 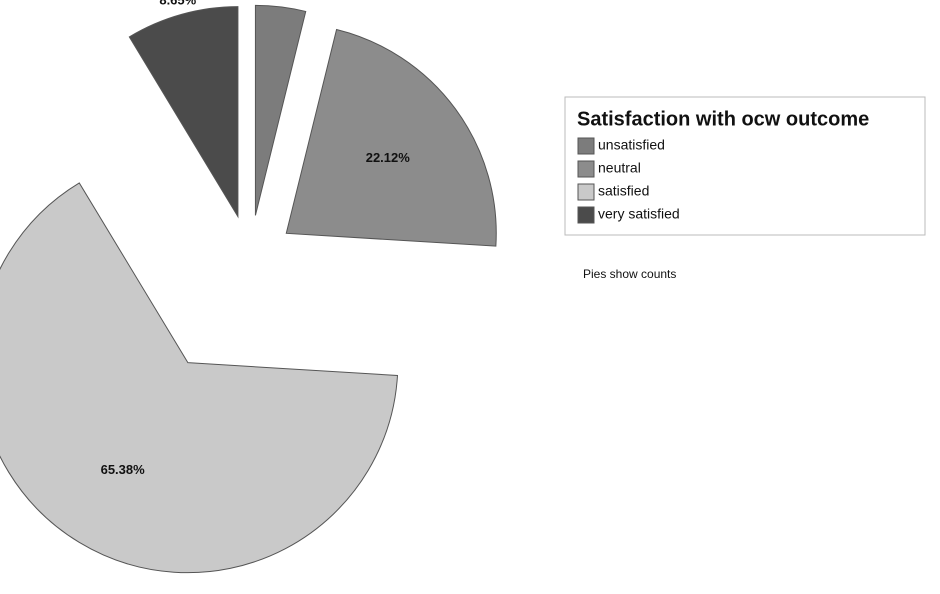 I want to click on legend-label: neutral, so click(x=619, y=168).